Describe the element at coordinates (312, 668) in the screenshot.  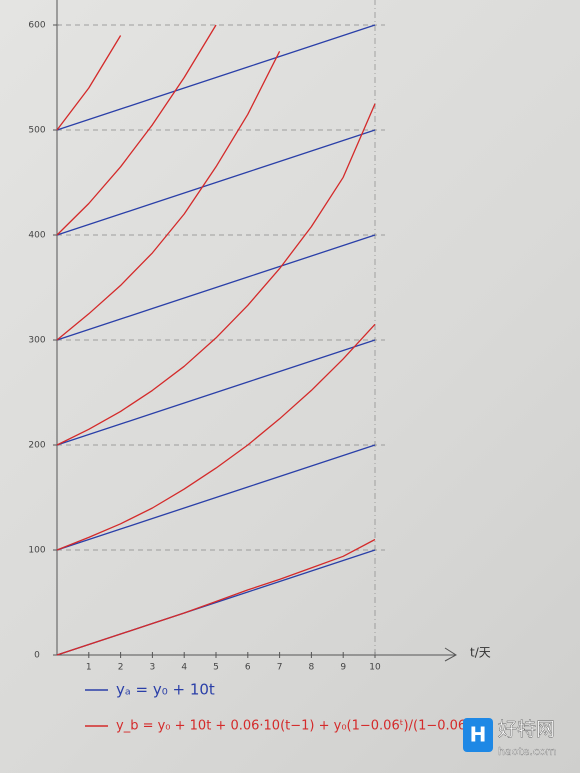
I see `x-tick-label: 8` at that location.